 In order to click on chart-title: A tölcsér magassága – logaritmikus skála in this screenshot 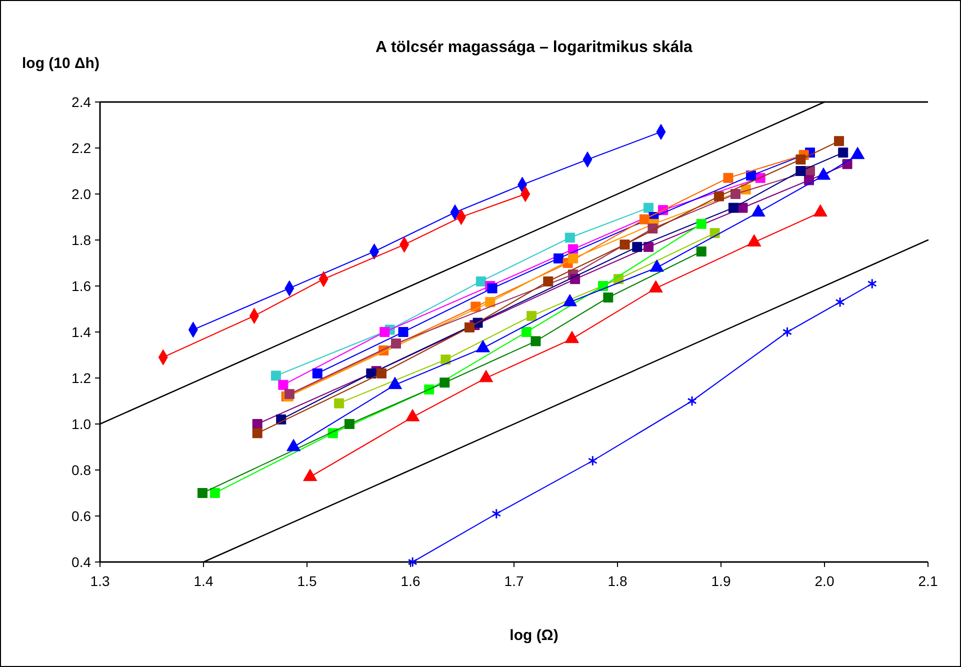, I will do `click(534, 47)`.